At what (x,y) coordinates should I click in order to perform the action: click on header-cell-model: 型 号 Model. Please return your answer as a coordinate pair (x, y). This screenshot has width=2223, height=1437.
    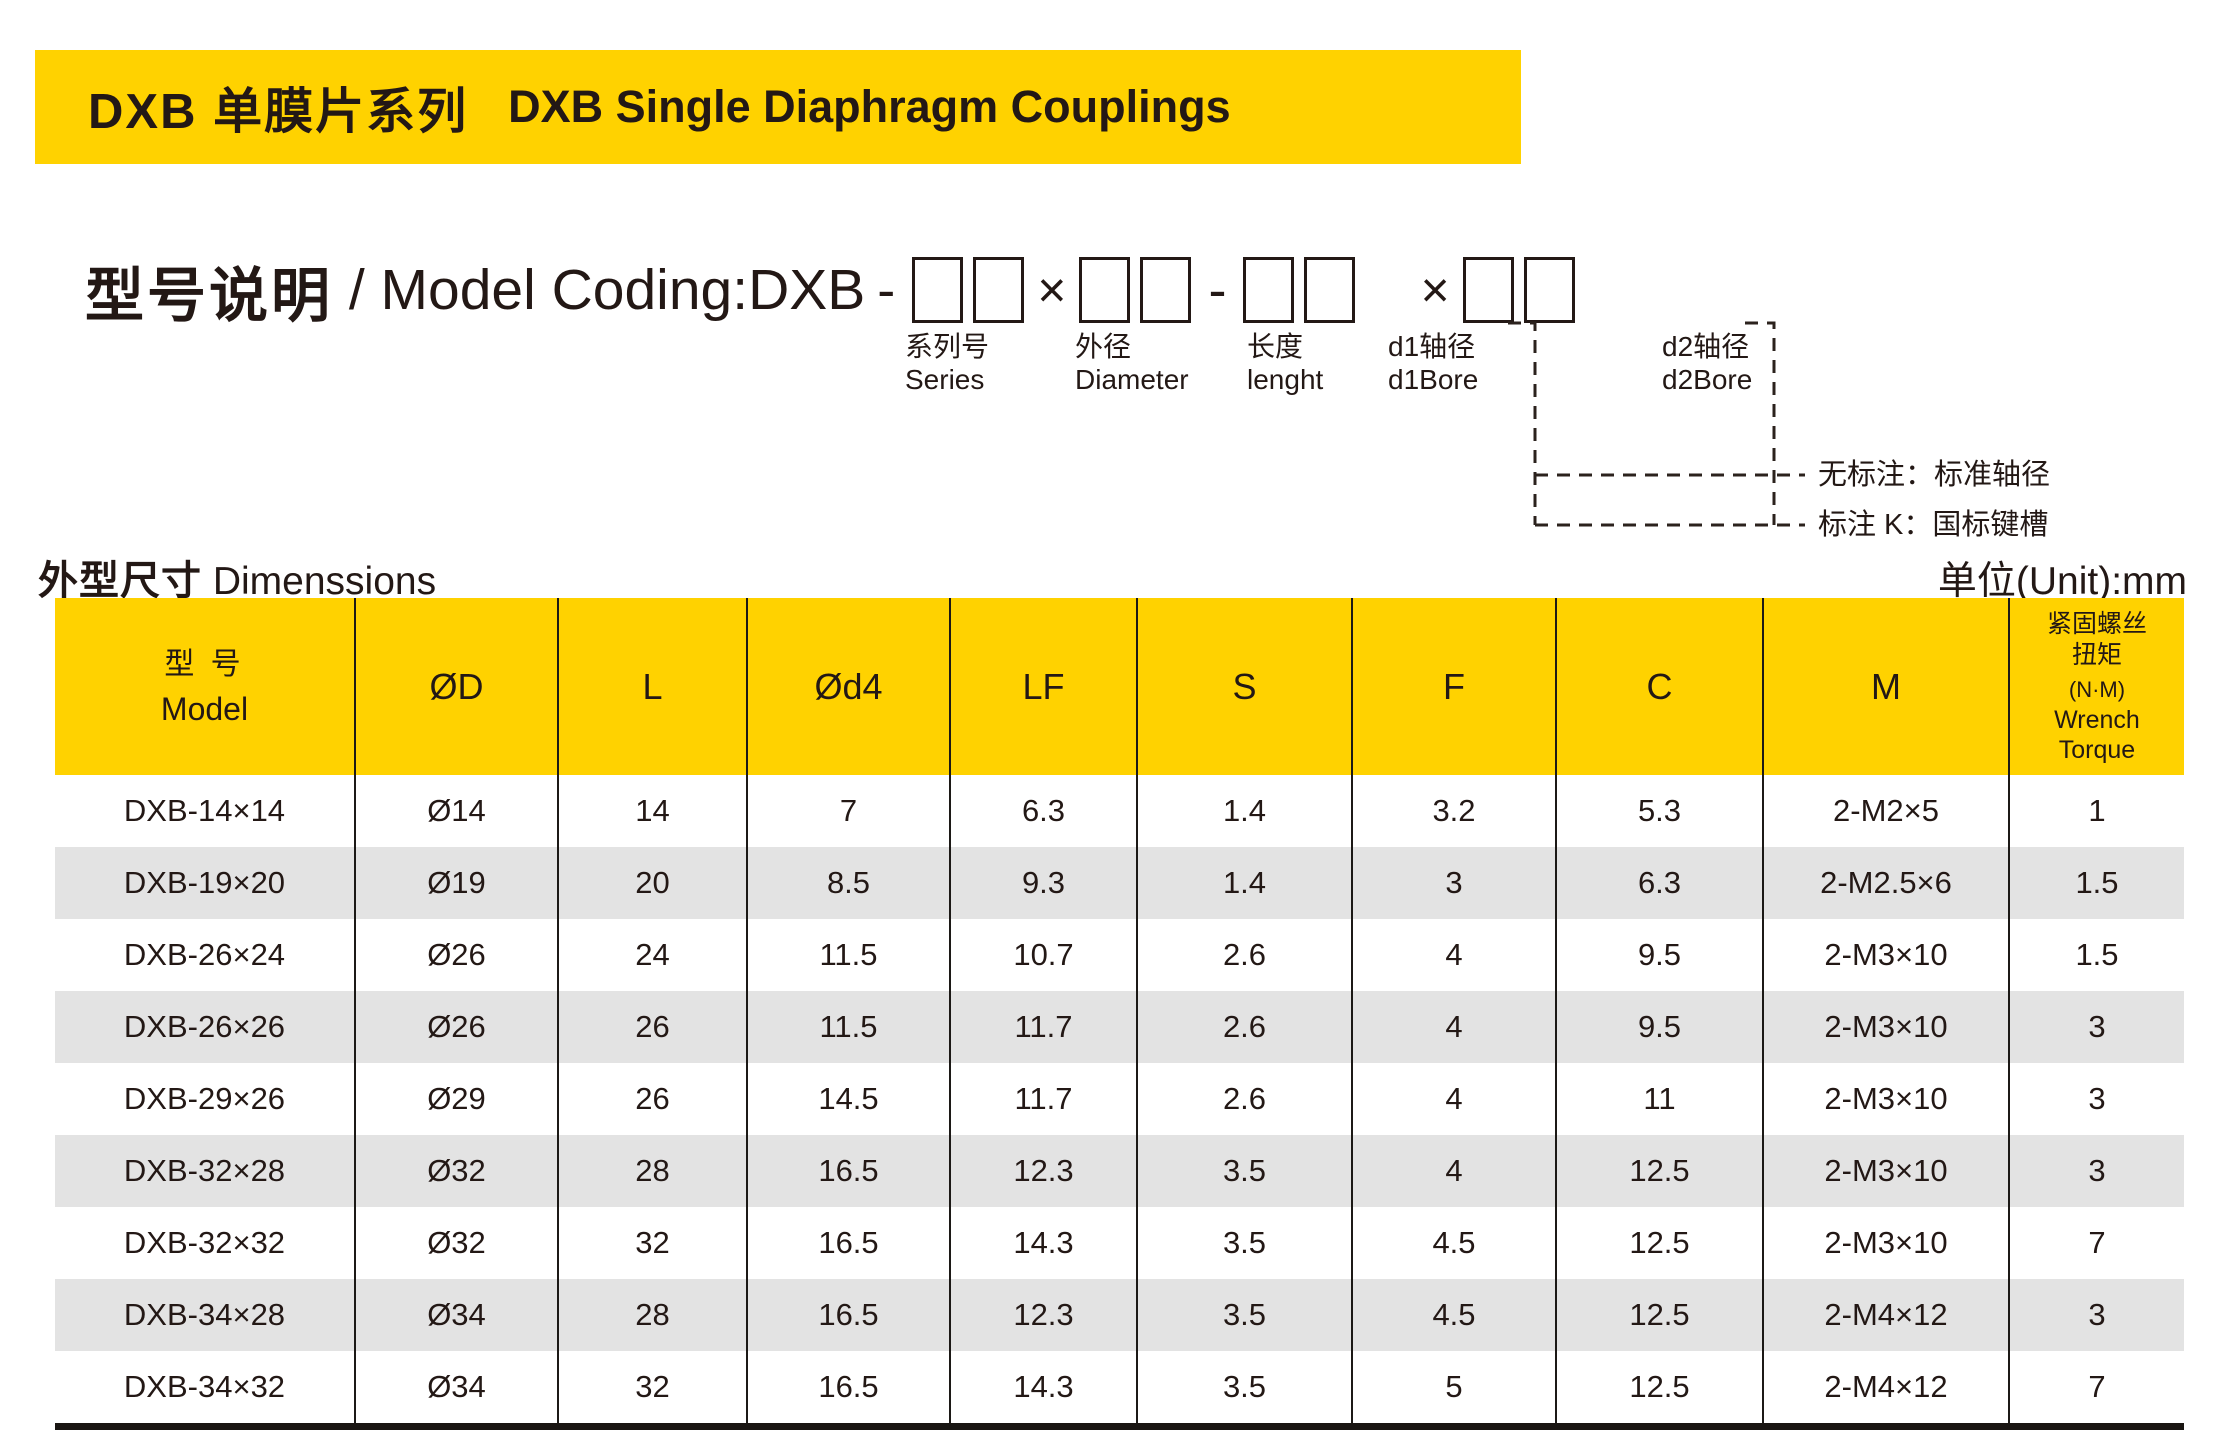
    Looking at the image, I should click on (204, 687).